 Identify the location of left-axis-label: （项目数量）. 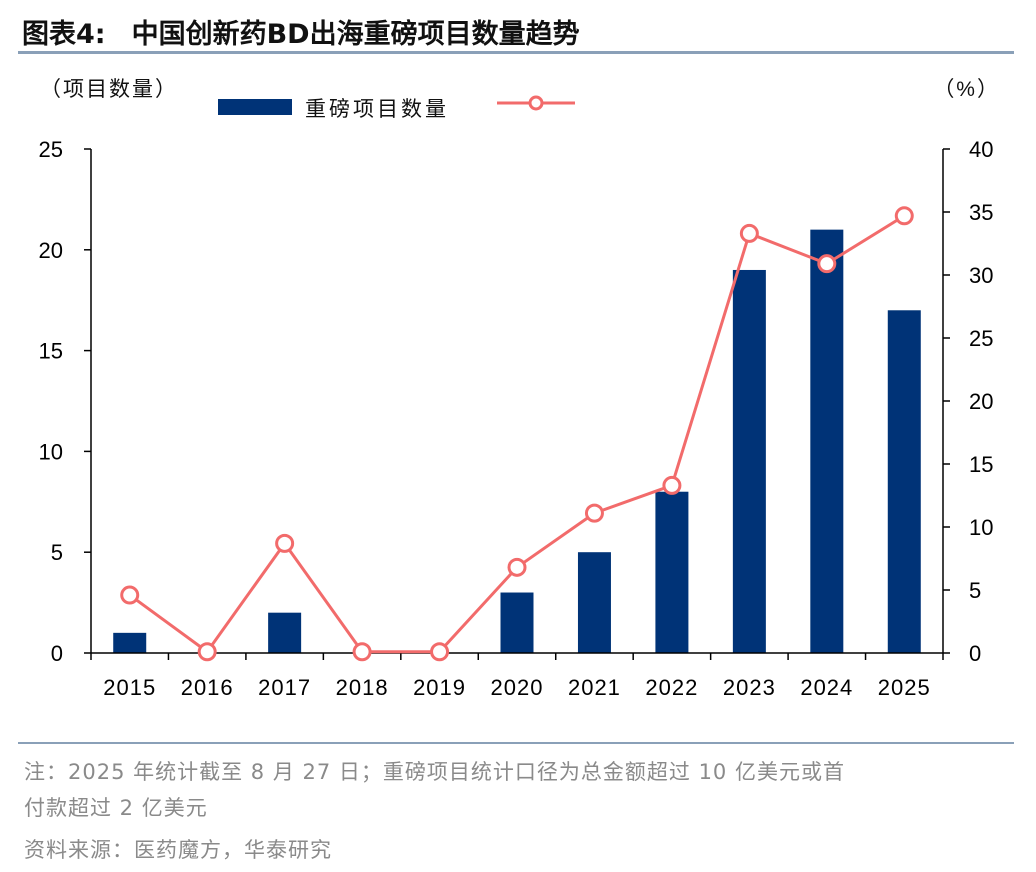
(109, 89).